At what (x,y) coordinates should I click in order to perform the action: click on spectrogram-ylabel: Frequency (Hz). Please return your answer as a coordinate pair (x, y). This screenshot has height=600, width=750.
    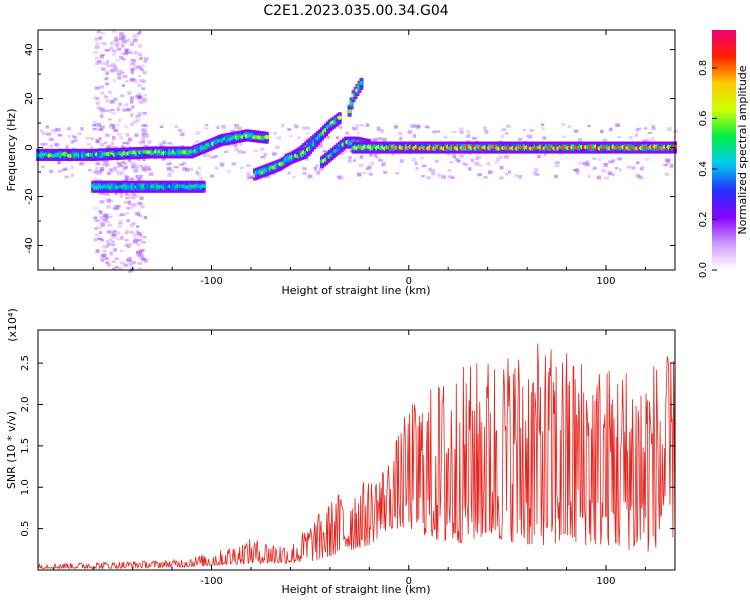
    Looking at the image, I should click on (11, 150).